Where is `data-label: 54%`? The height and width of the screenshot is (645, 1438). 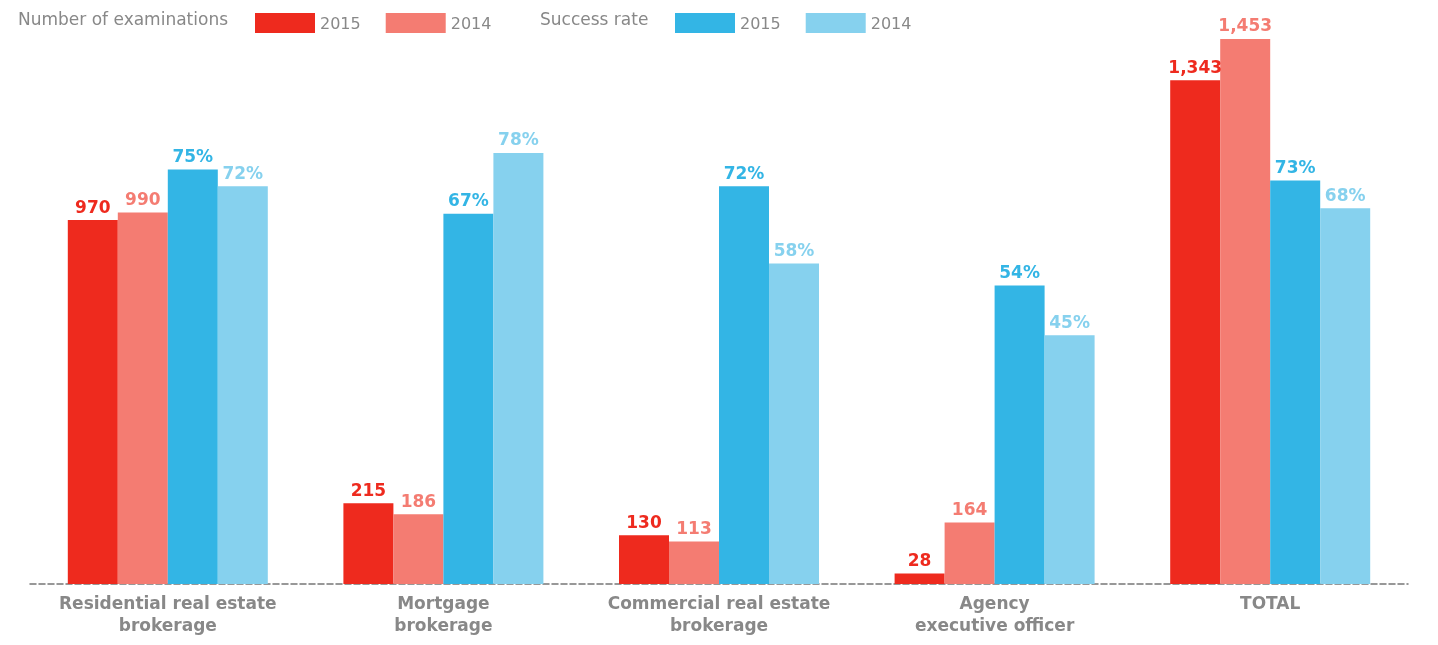
data-label: 54% is located at coordinates (1019, 272).